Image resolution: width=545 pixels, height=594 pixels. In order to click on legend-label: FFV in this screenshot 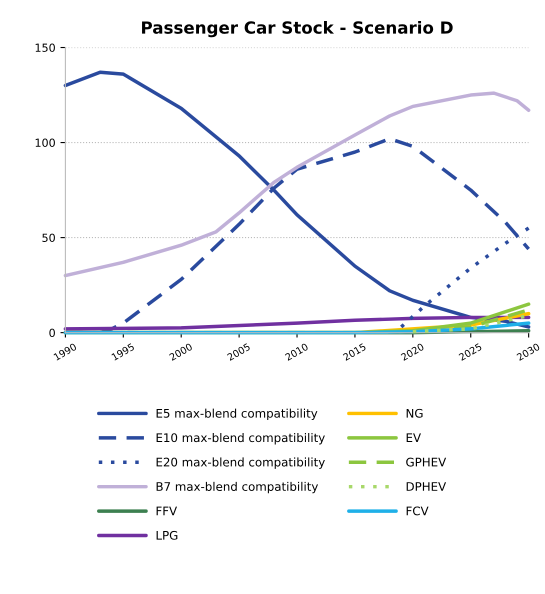, I will do `click(167, 511)`.